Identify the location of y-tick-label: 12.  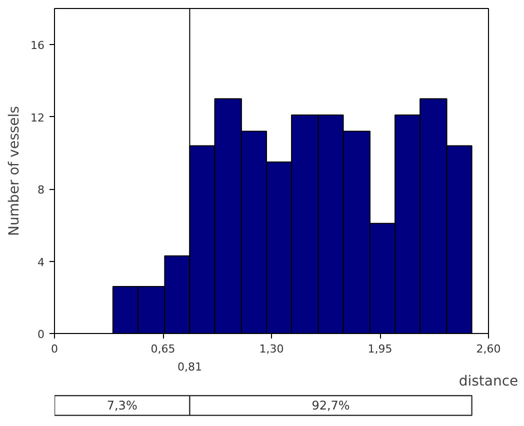
(37, 117).